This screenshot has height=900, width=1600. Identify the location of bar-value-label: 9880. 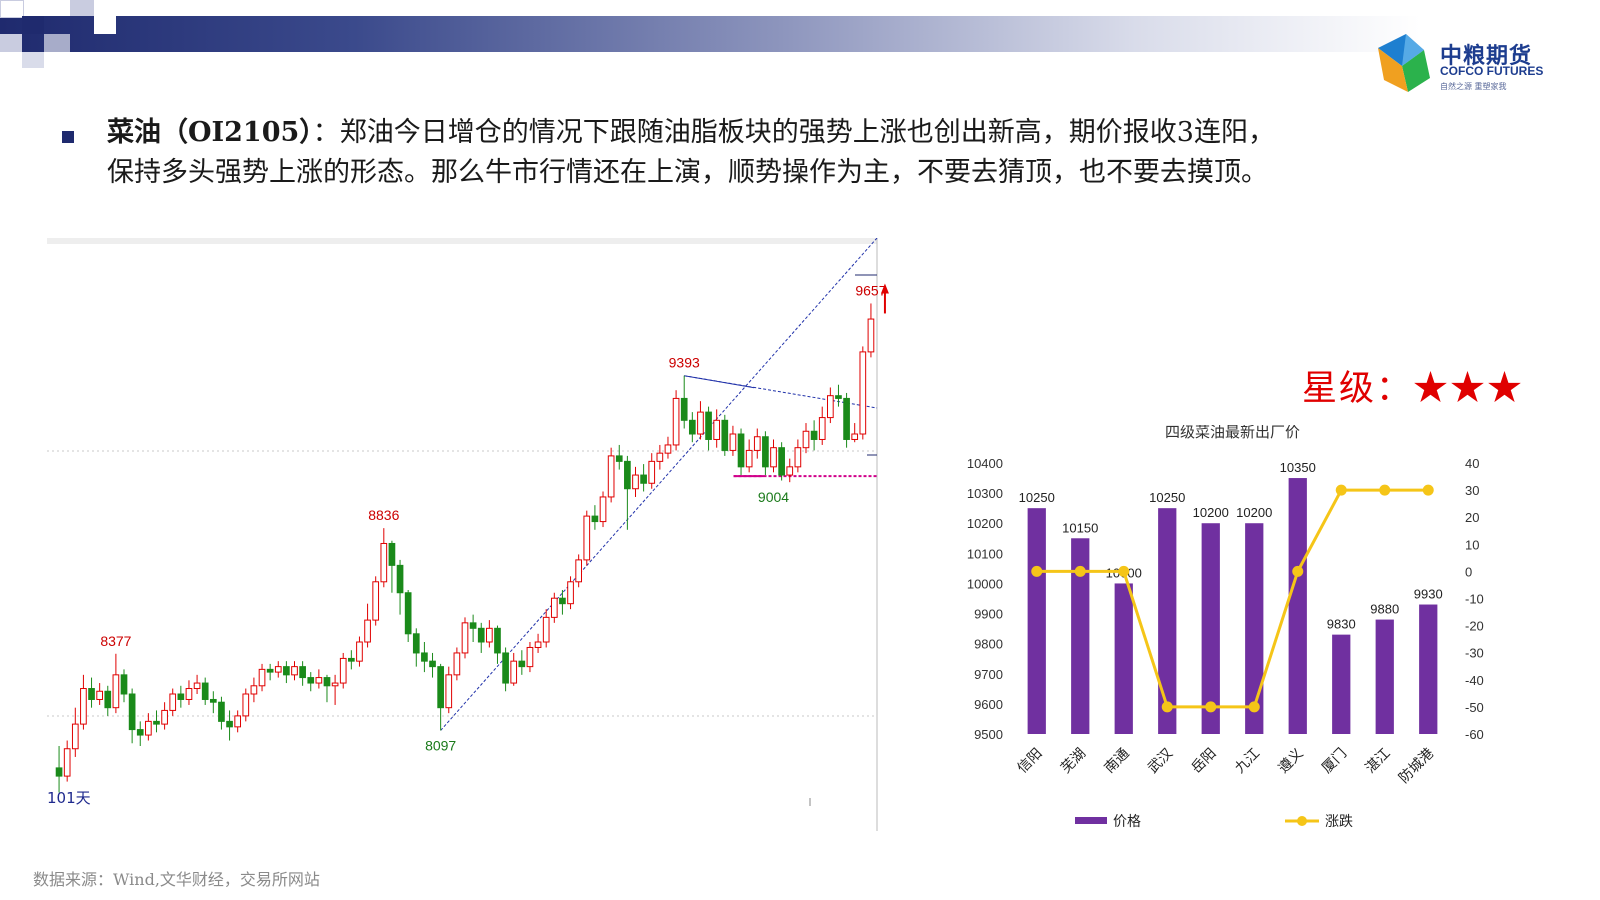
(1384, 609).